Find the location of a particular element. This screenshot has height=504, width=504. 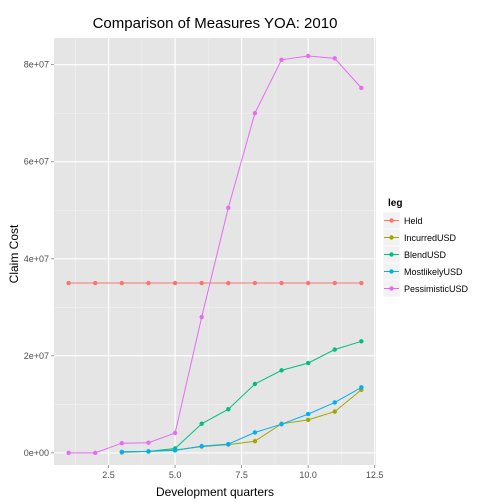

legend-label-mostlikelyusd: MostlikelyUSD is located at coordinates (433, 272).